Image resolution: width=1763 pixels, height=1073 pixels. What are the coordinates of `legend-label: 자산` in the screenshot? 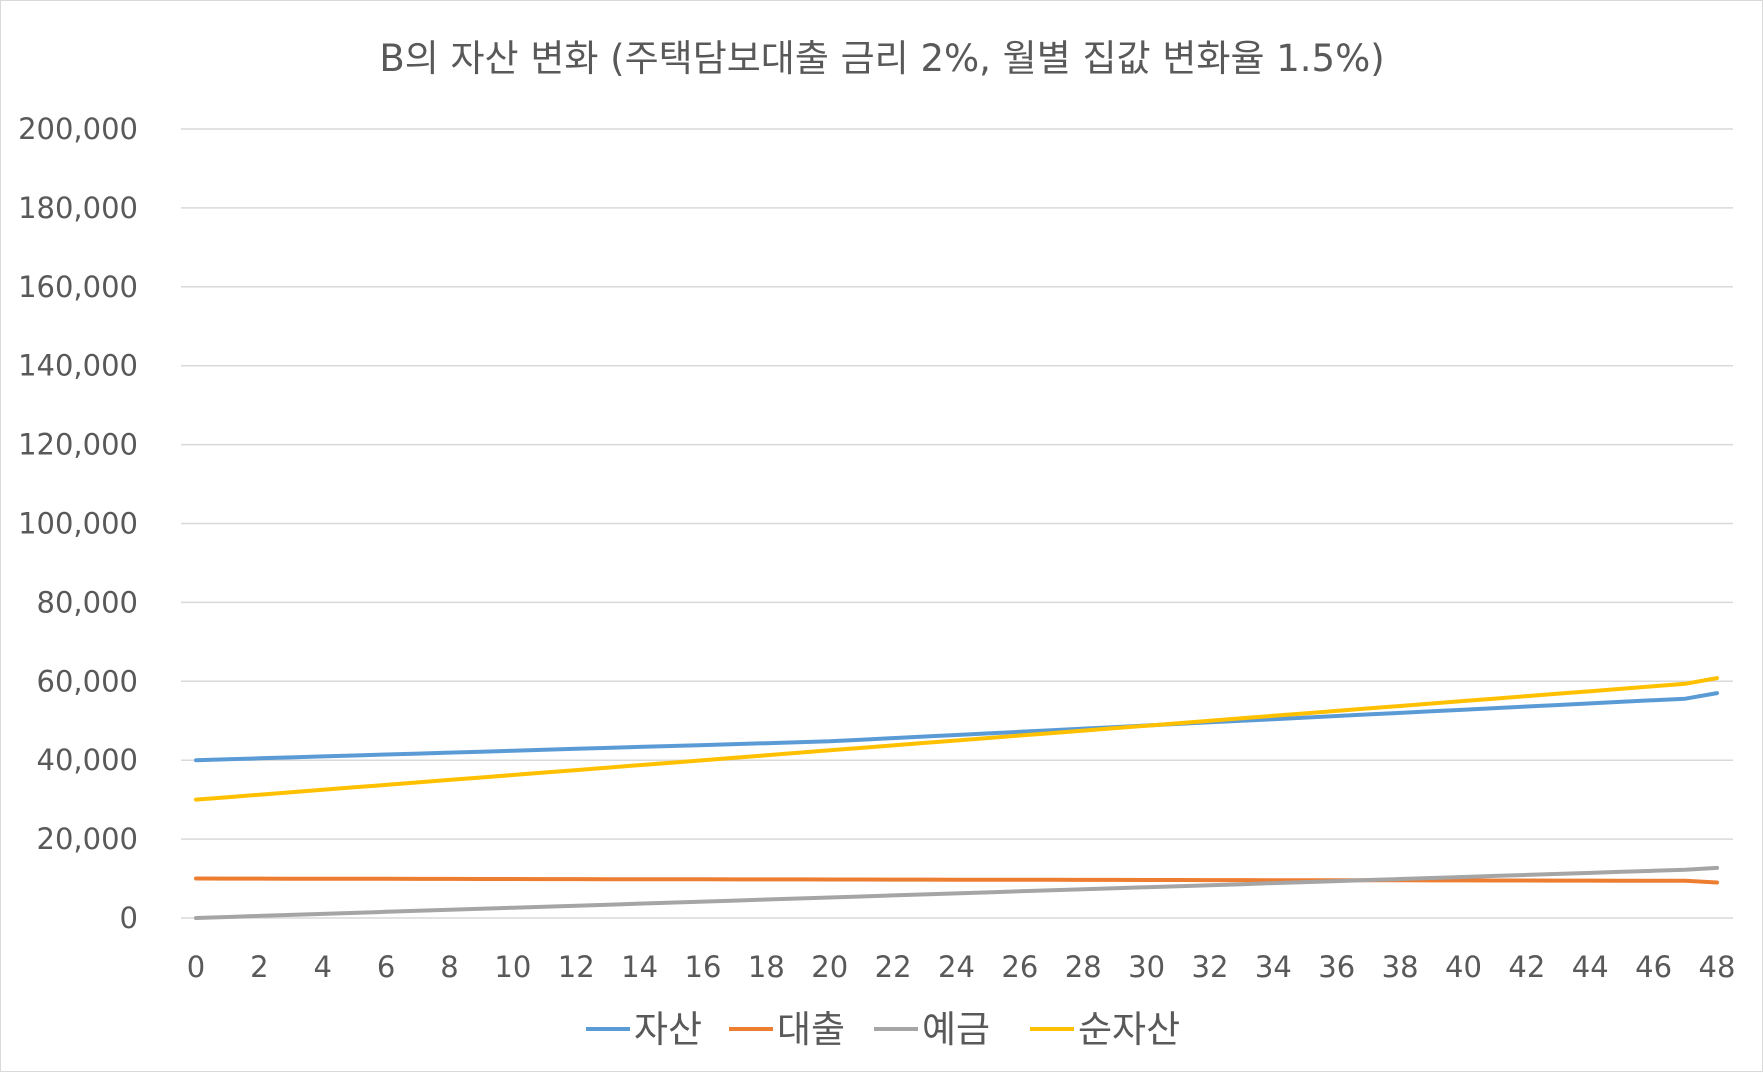 It's located at (668, 1029).